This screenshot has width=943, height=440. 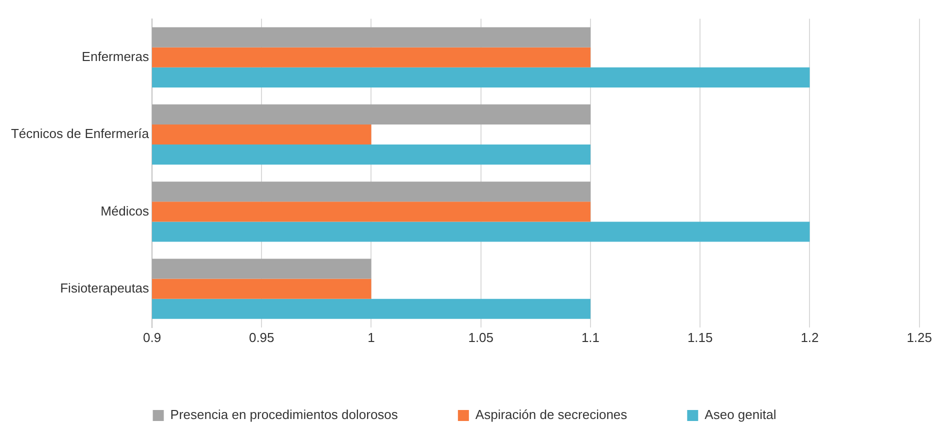 I want to click on x-tick-label: 1.1, so click(x=590, y=337).